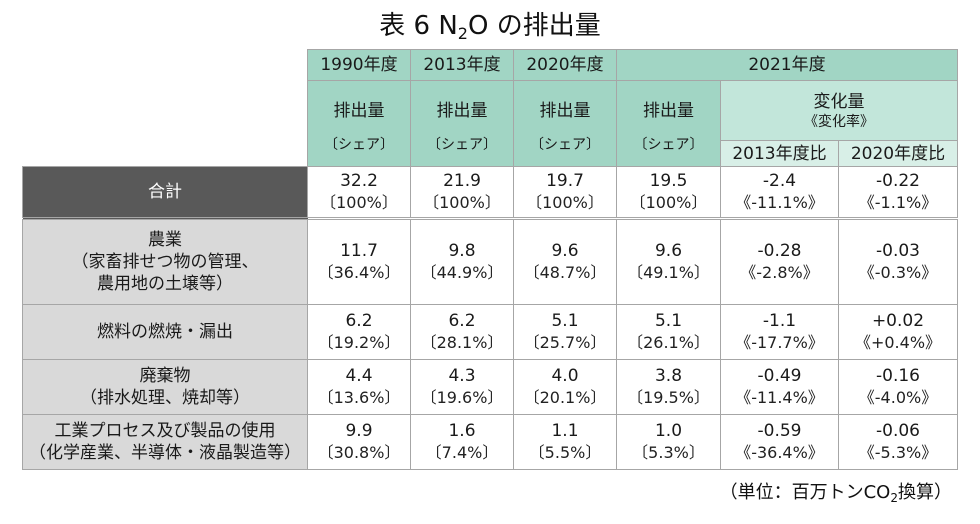  I want to click on unit-prefix: （単位：百万トンCO, so click(805, 492).